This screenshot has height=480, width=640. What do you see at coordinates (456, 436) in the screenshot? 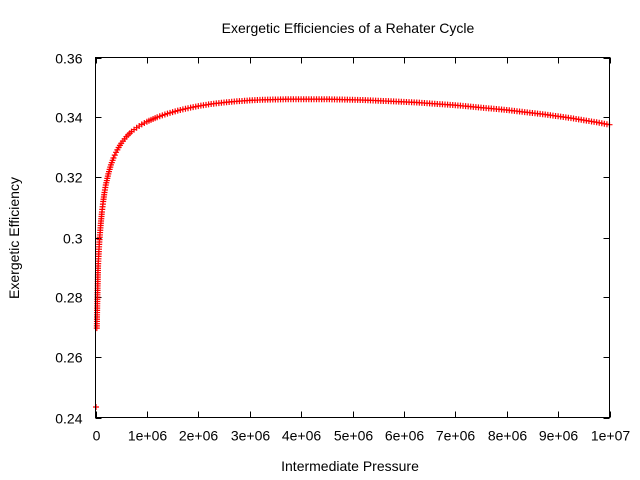
I see `x-tick-label: 7e+06` at bounding box center [456, 436].